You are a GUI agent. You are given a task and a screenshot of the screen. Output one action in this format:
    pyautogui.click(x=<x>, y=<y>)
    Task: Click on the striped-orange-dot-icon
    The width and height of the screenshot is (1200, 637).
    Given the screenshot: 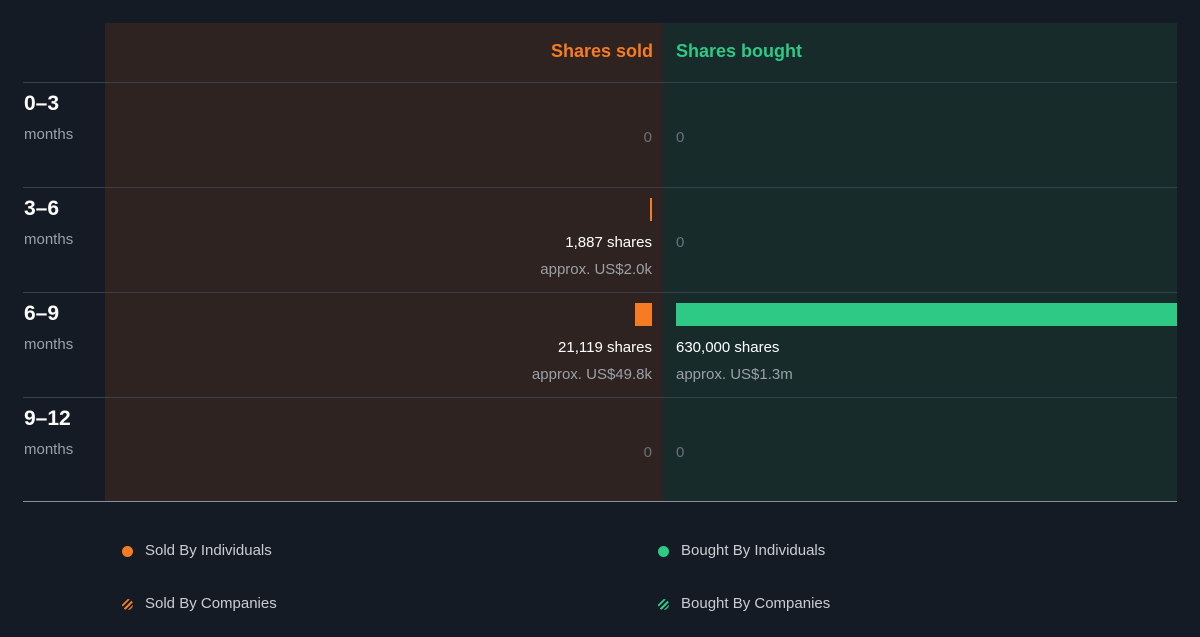 What is the action you would take?
    pyautogui.click(x=127, y=604)
    